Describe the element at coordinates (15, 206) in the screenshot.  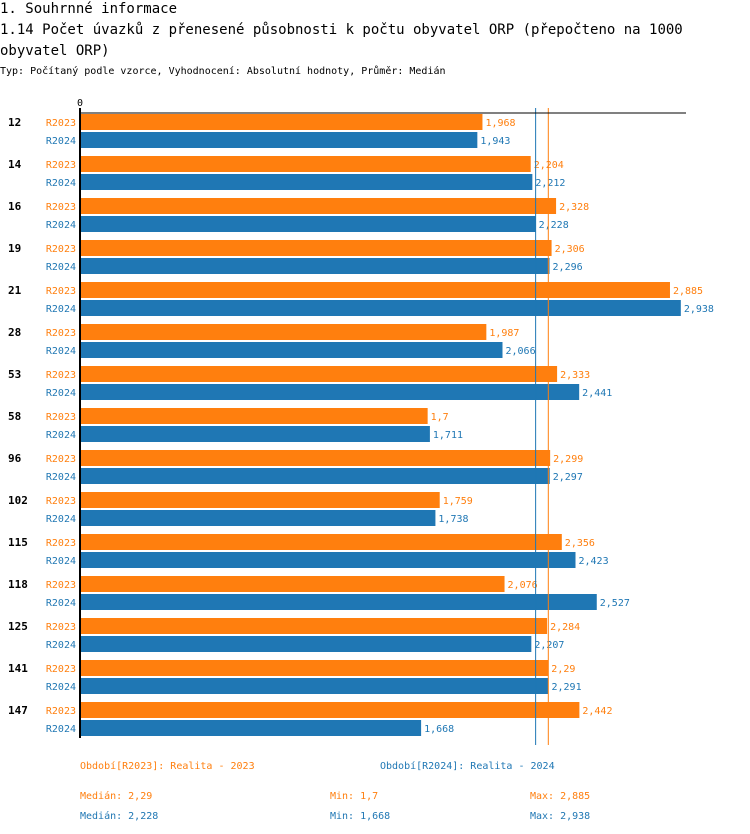
I see `category-label: 16` at that location.